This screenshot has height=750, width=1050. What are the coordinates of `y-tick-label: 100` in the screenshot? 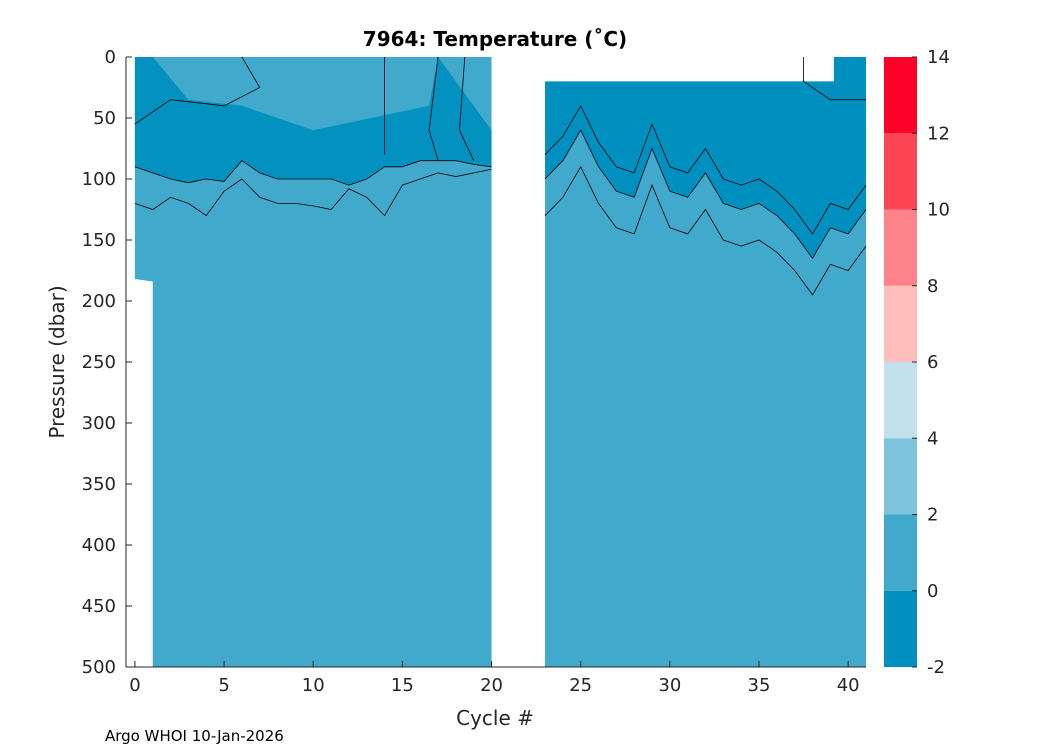 It's located at (99, 179).